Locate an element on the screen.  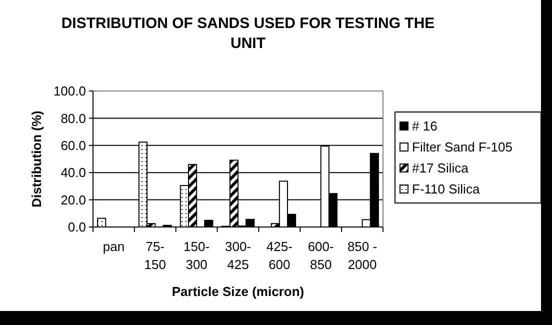
legend-label: #17 Silica is located at coordinates (441, 168).